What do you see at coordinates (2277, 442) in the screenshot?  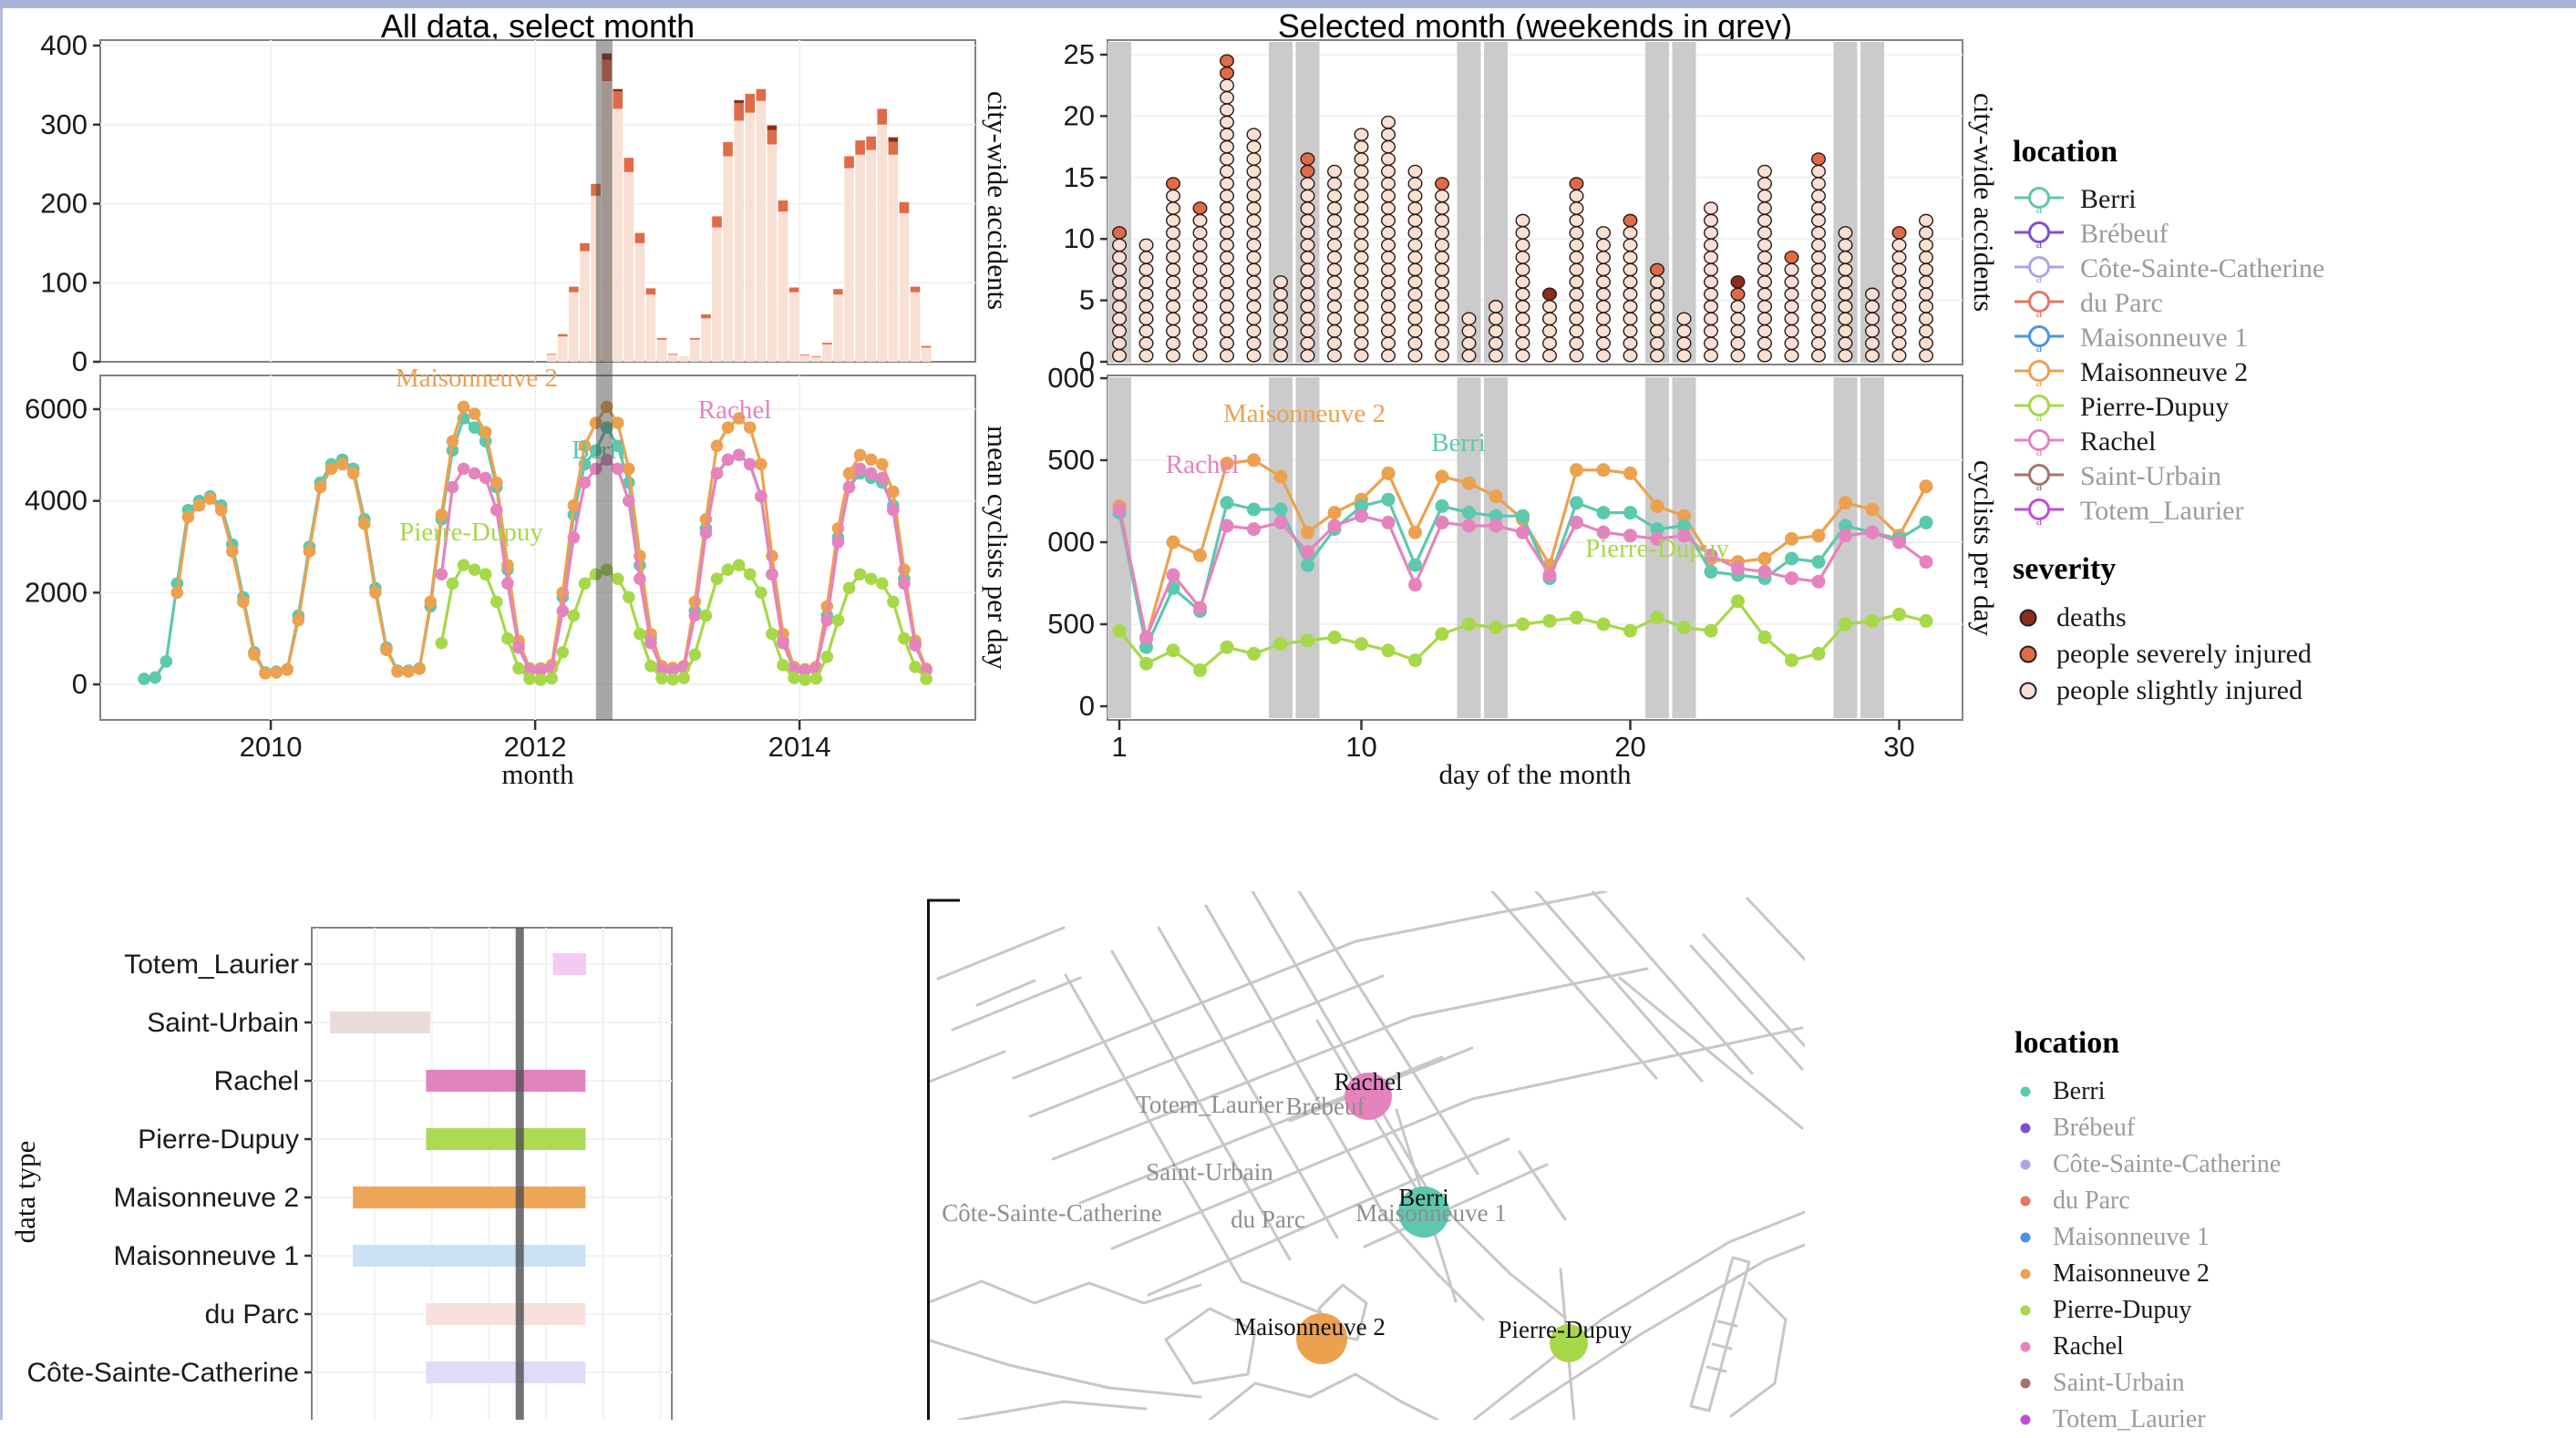 I see `legend-item-Rachel: a Rachel` at bounding box center [2277, 442].